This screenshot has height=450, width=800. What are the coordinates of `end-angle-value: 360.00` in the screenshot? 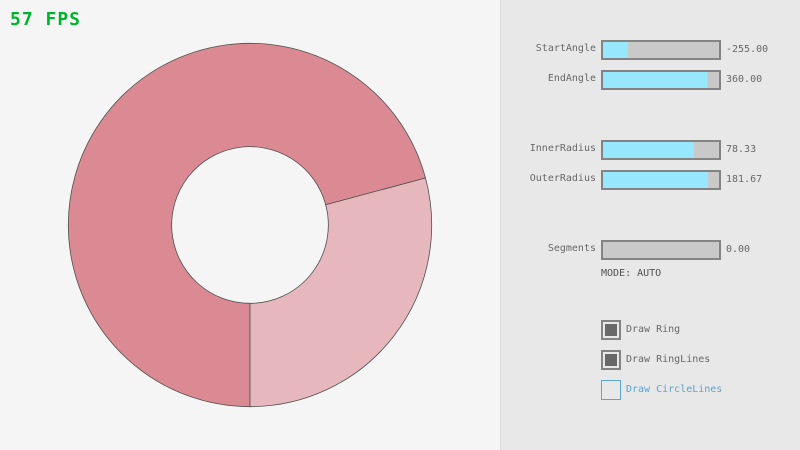 It's located at (744, 79).